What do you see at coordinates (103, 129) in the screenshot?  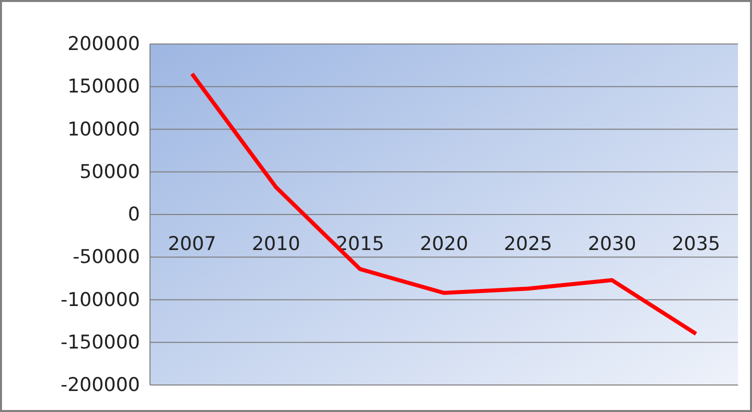 I see `y-tick-label: 100000` at bounding box center [103, 129].